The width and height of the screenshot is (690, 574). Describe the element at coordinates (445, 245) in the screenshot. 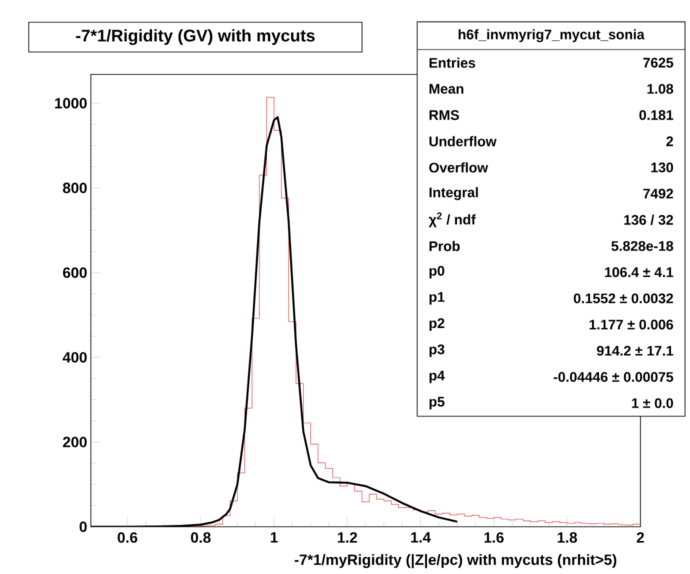

I see `annotation: Prob` at that location.